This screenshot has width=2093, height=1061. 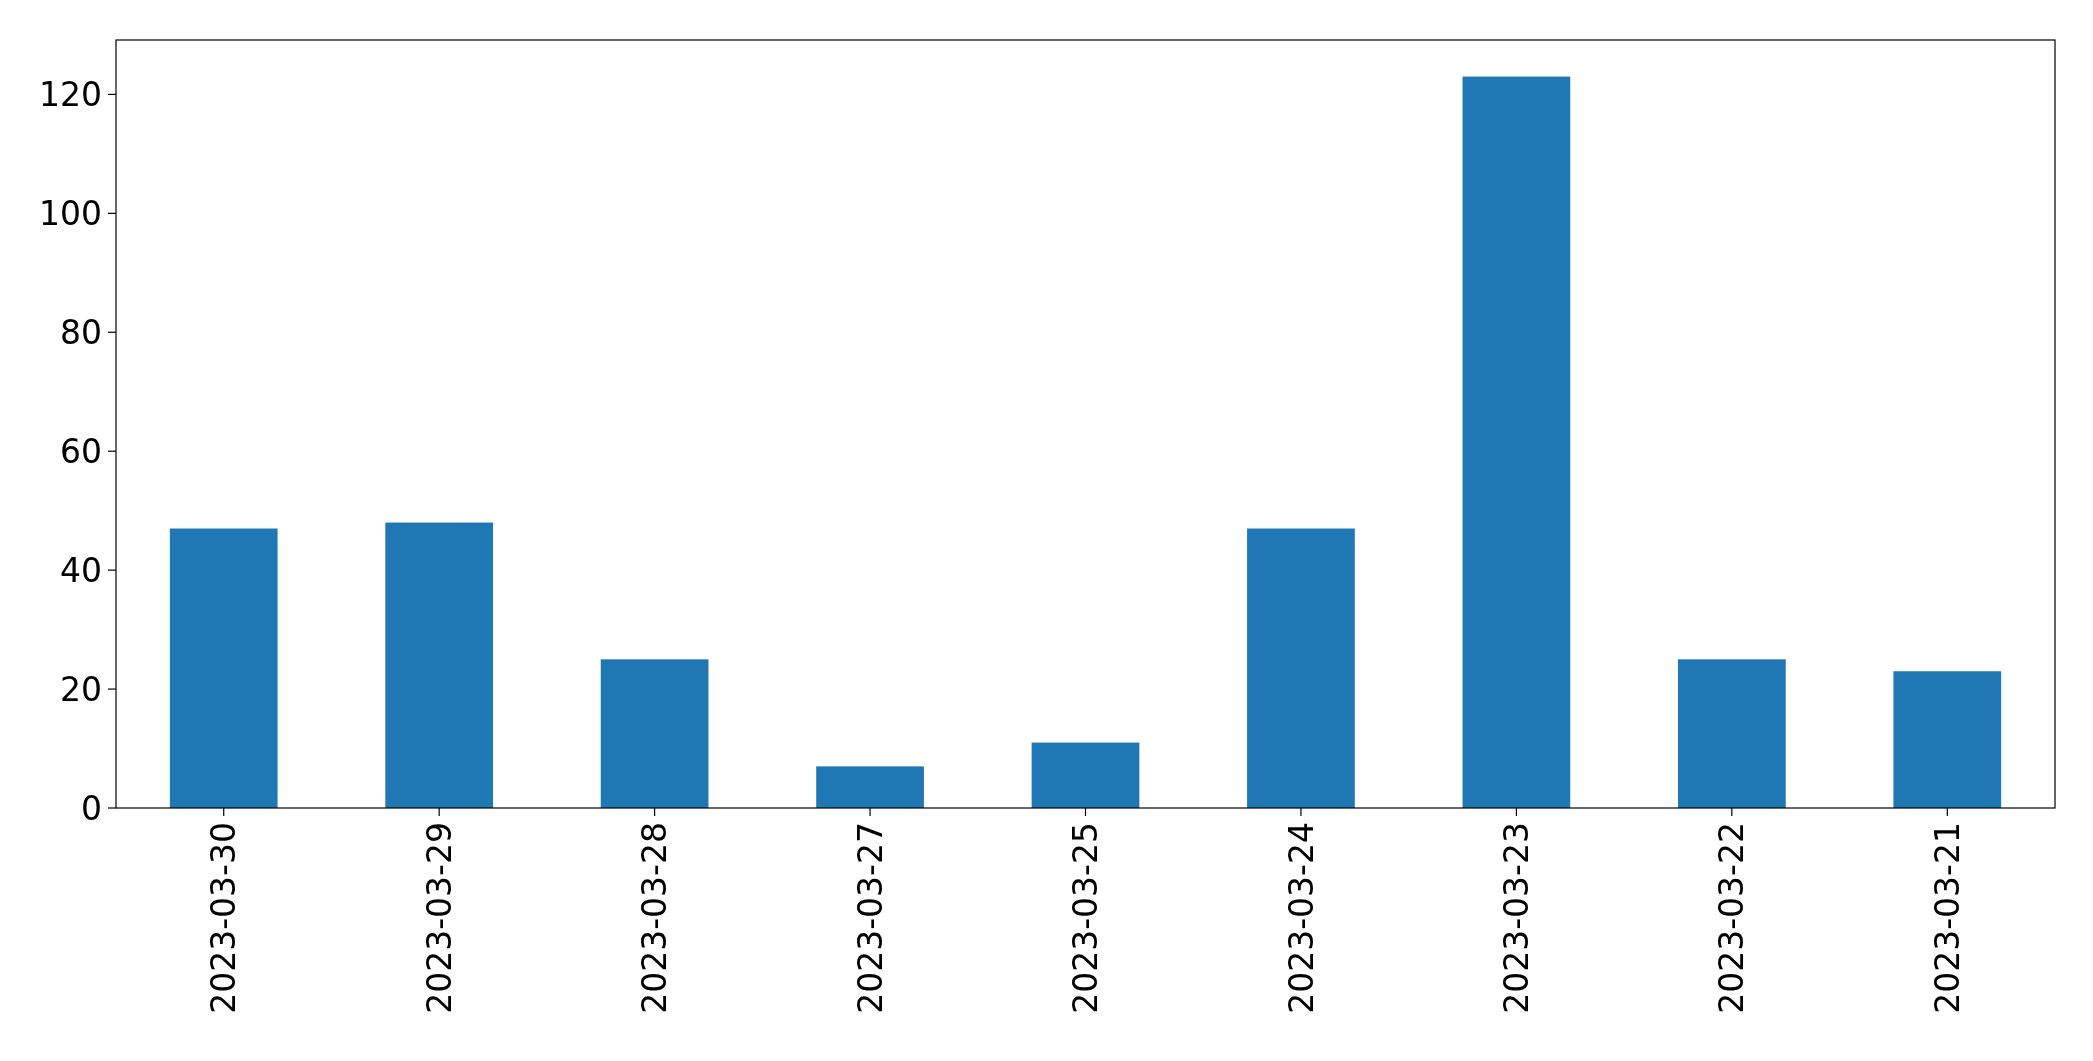 I want to click on y-tick-label: 0, so click(x=91, y=808).